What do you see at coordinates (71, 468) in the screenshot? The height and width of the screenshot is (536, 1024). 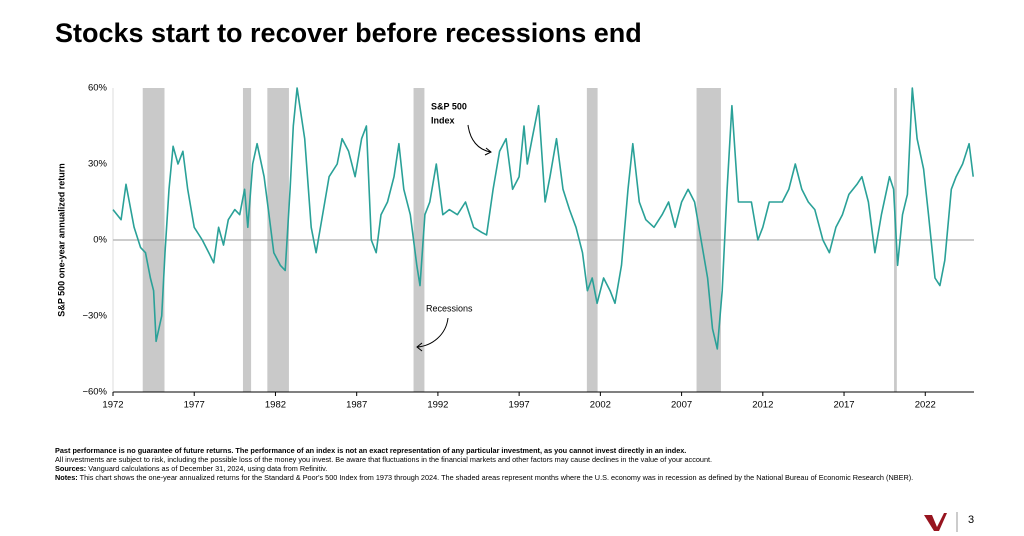 I see `sources-label: Sources:` at bounding box center [71, 468].